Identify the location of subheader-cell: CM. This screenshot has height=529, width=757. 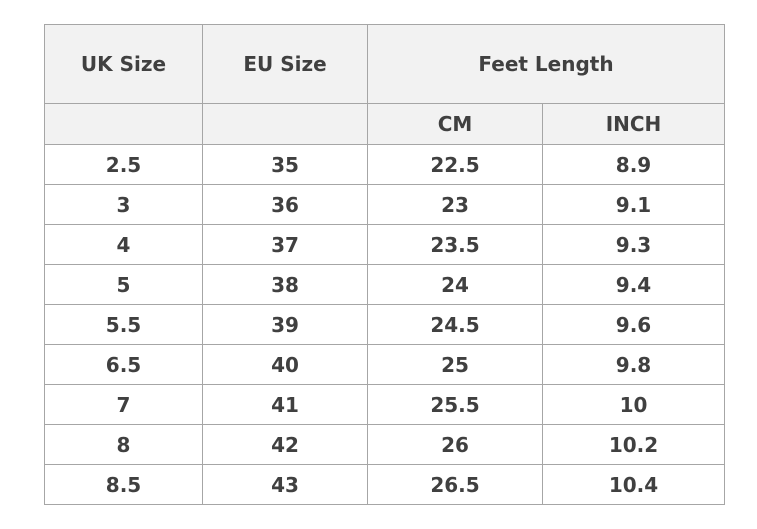
(455, 124).